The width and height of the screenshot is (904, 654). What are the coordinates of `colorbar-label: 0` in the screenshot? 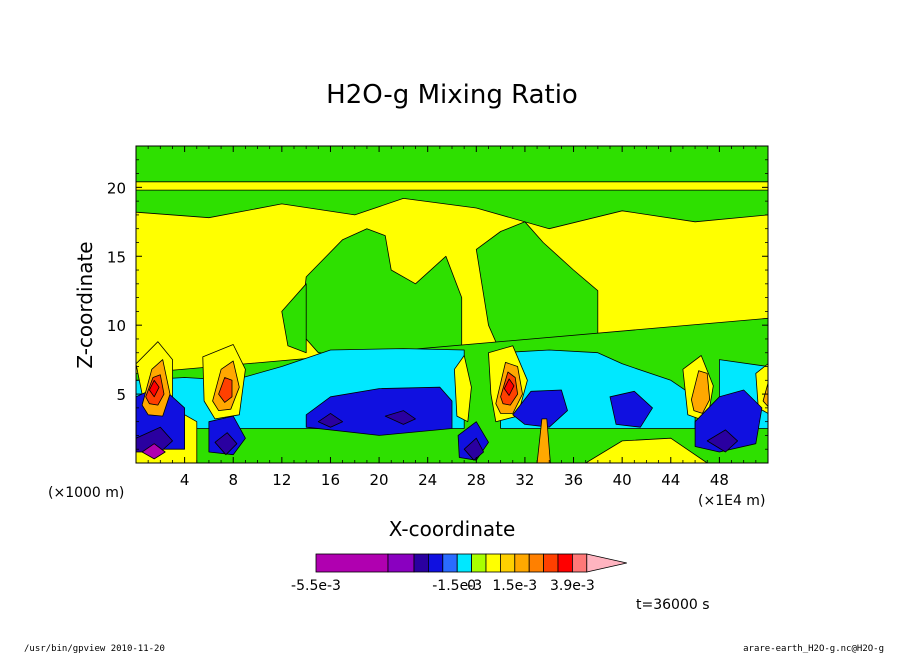 It's located at (471, 586).